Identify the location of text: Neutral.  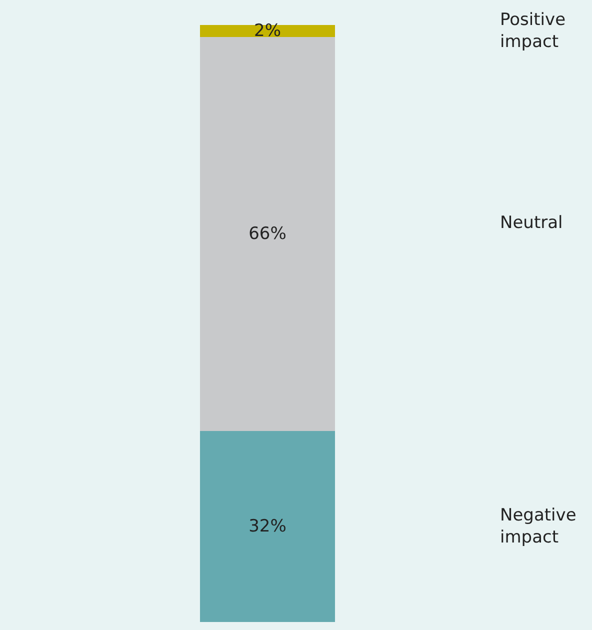
(531, 222).